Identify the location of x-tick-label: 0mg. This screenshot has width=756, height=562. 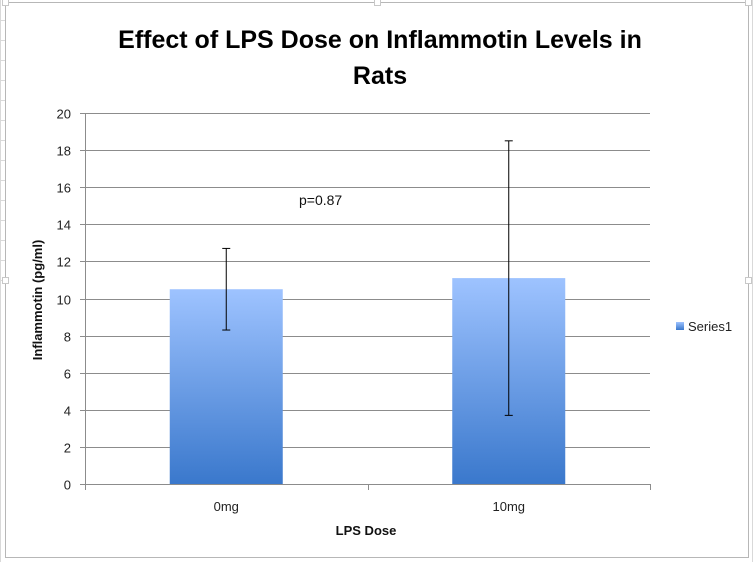
(226, 506).